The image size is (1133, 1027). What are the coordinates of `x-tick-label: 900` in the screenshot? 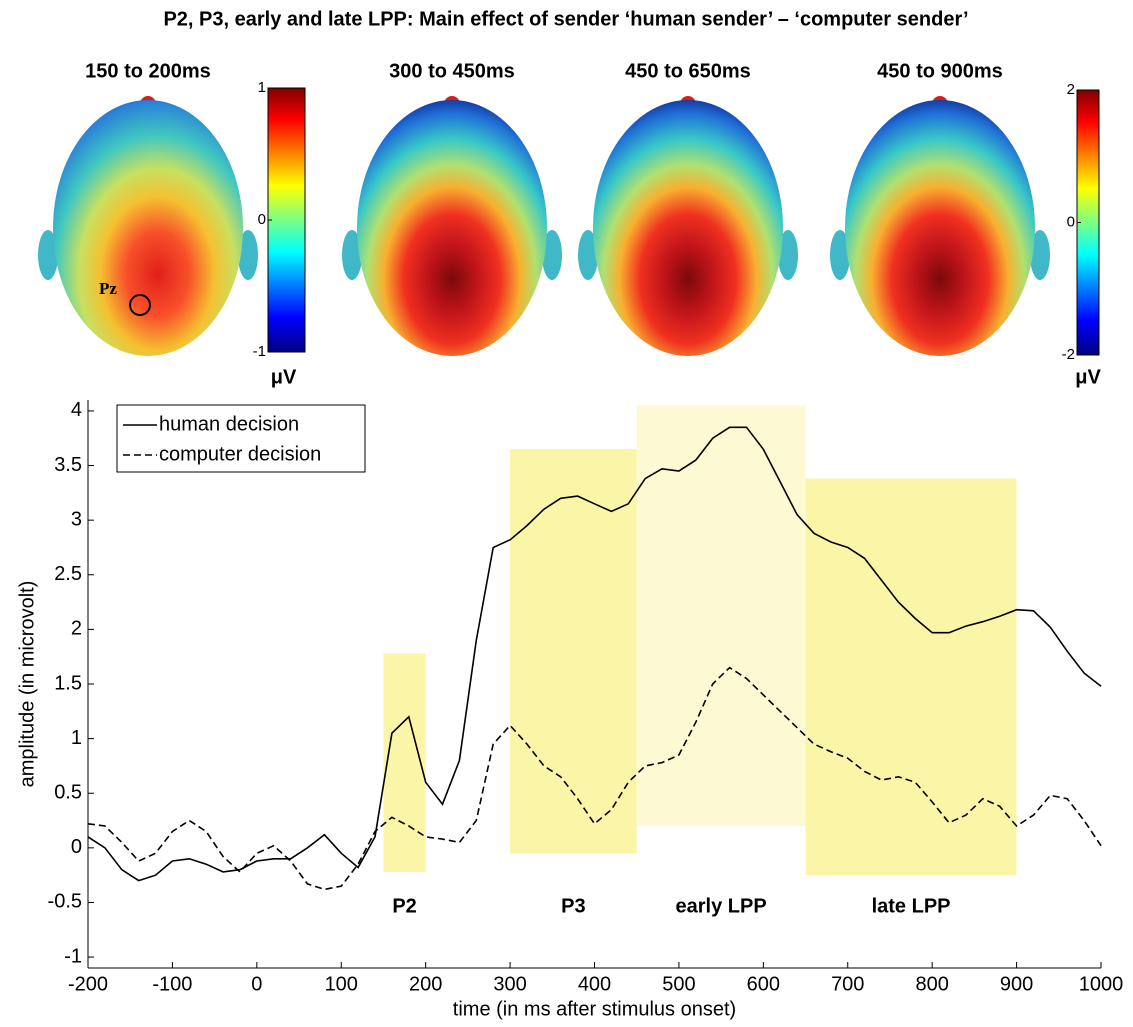 It's located at (1016, 984).